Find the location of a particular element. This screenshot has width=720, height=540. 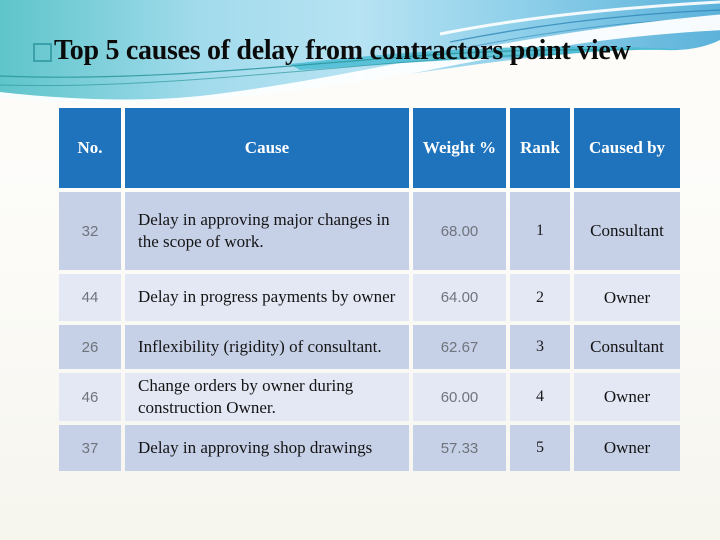

cell-cause: Delay in progress payments by owner is located at coordinates (267, 297).